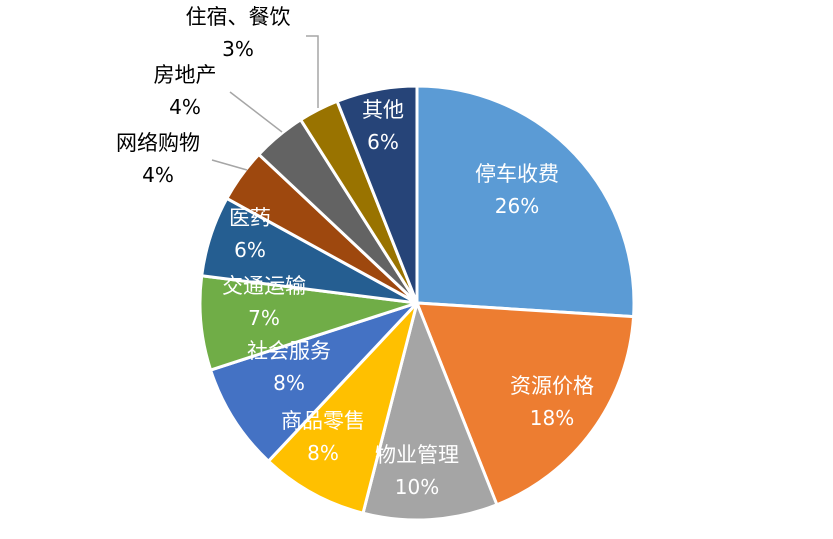  What do you see at coordinates (264, 286) in the screenshot?
I see `slice-category-label: 交通运输` at bounding box center [264, 286].